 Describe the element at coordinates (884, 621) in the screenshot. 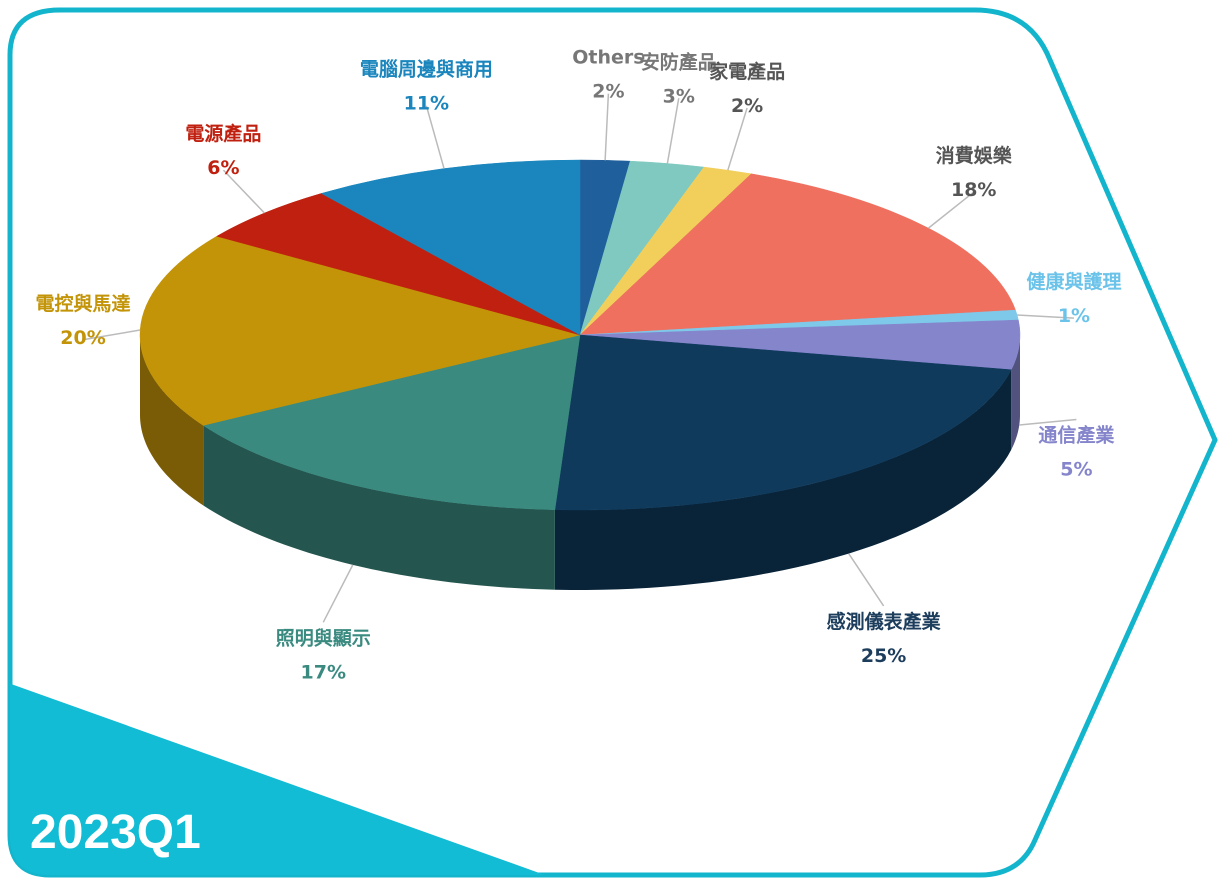

I see `slice-label: 感測儀表產業` at that location.